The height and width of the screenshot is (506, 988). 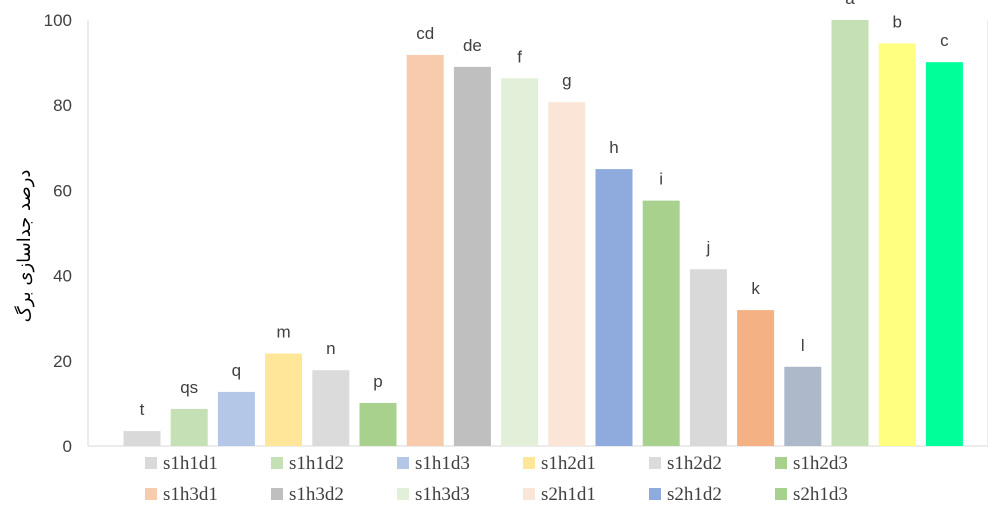 What do you see at coordinates (24, 246) in the screenshot?
I see `y-axis-label: درصد جداسازی برگ` at bounding box center [24, 246].